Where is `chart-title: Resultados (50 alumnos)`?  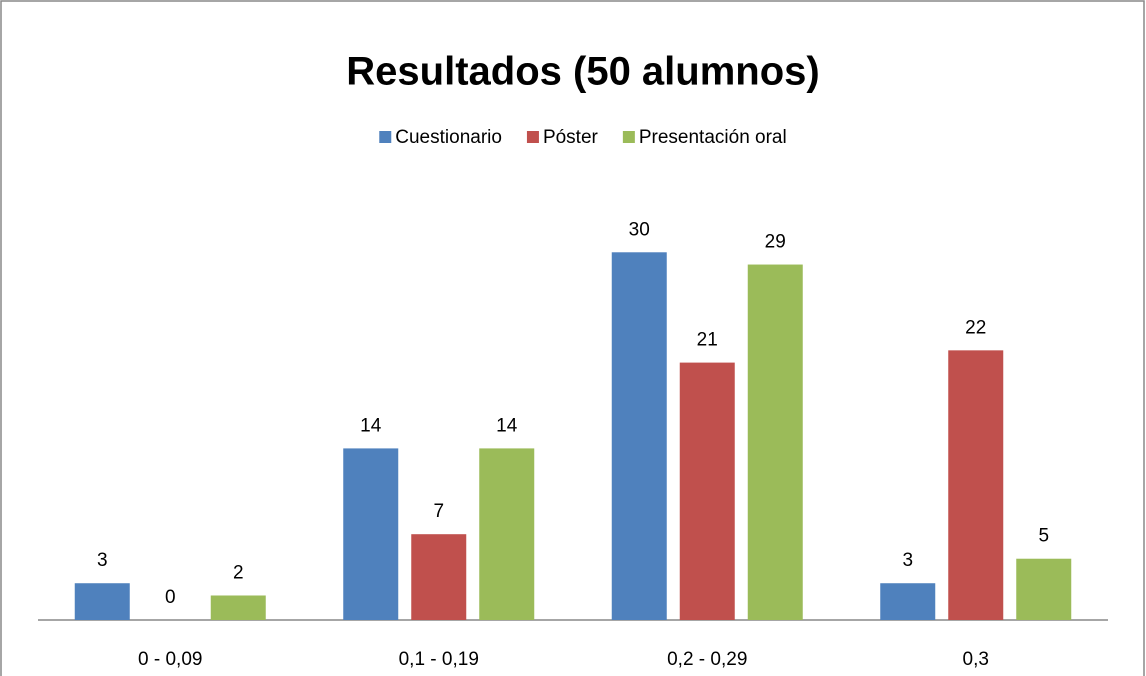 chart-title: Resultados (50 alumnos) is located at coordinates (582, 72).